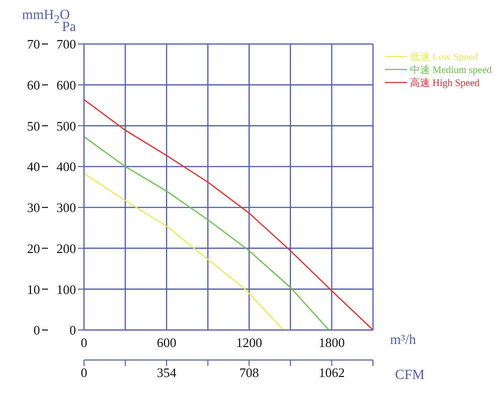  What do you see at coordinates (37, 330) in the screenshot?
I see `y2-tick-label: 0` at bounding box center [37, 330].